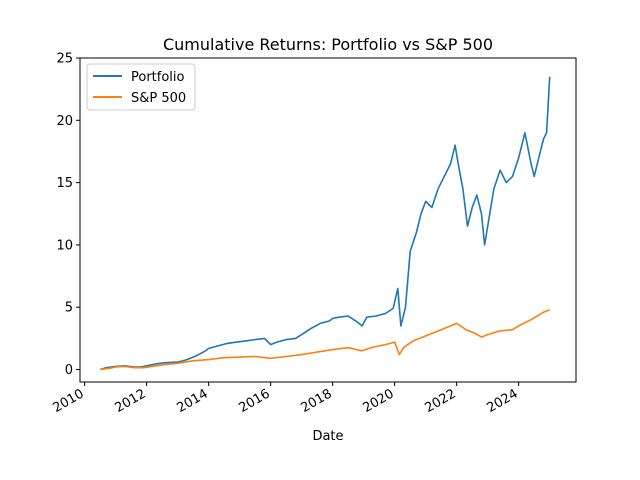 Image resolution: width=640 pixels, height=480 pixels. I want to click on y-tick-label: 15, so click(64, 183).